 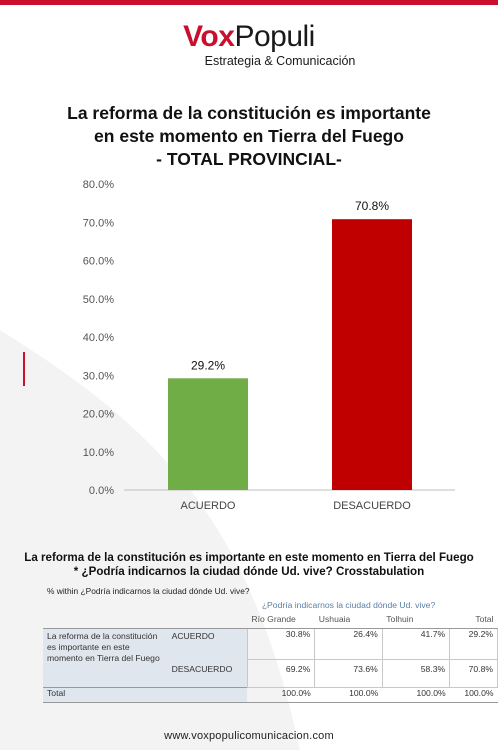 I want to click on y-tick-label: 30.0%, so click(x=98, y=376).